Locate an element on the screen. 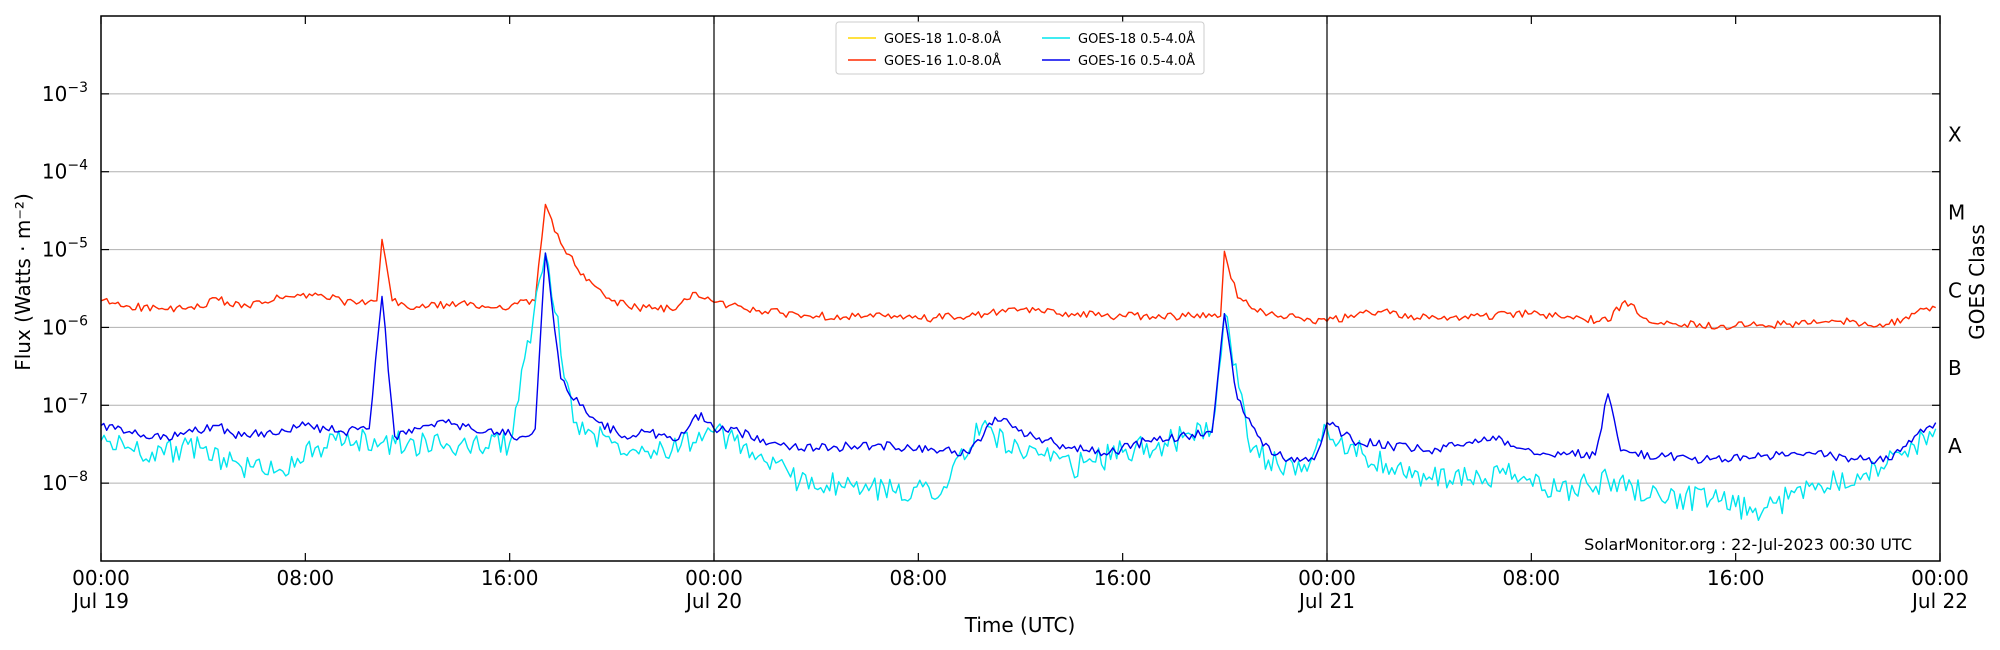 The image size is (2000, 650). goes-class-a: A is located at coordinates (1955, 446).